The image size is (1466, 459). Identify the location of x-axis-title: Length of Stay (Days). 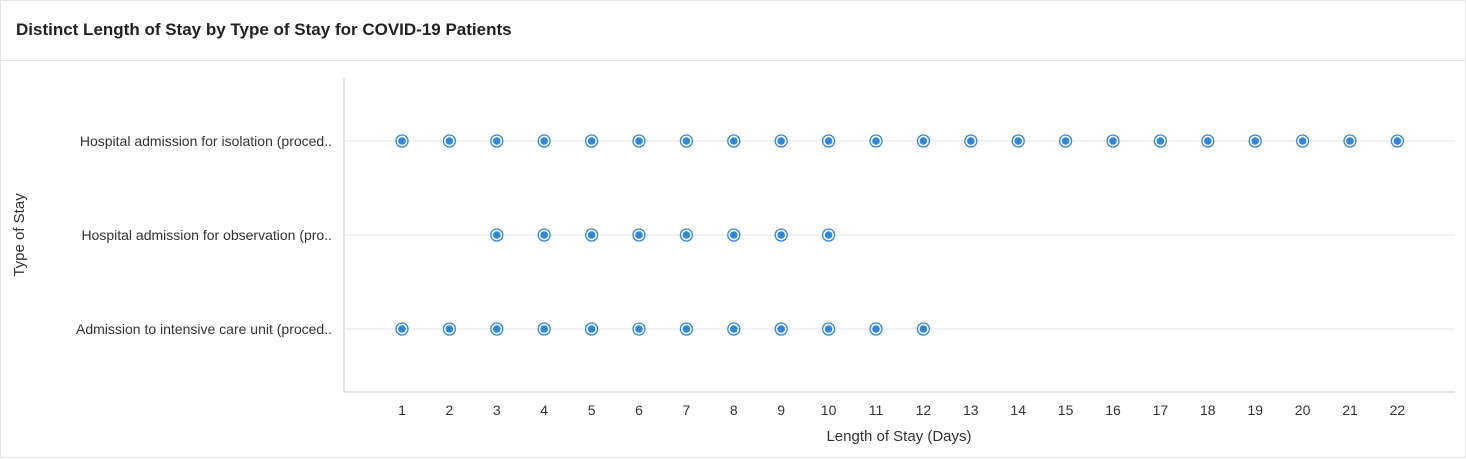
(898, 436).